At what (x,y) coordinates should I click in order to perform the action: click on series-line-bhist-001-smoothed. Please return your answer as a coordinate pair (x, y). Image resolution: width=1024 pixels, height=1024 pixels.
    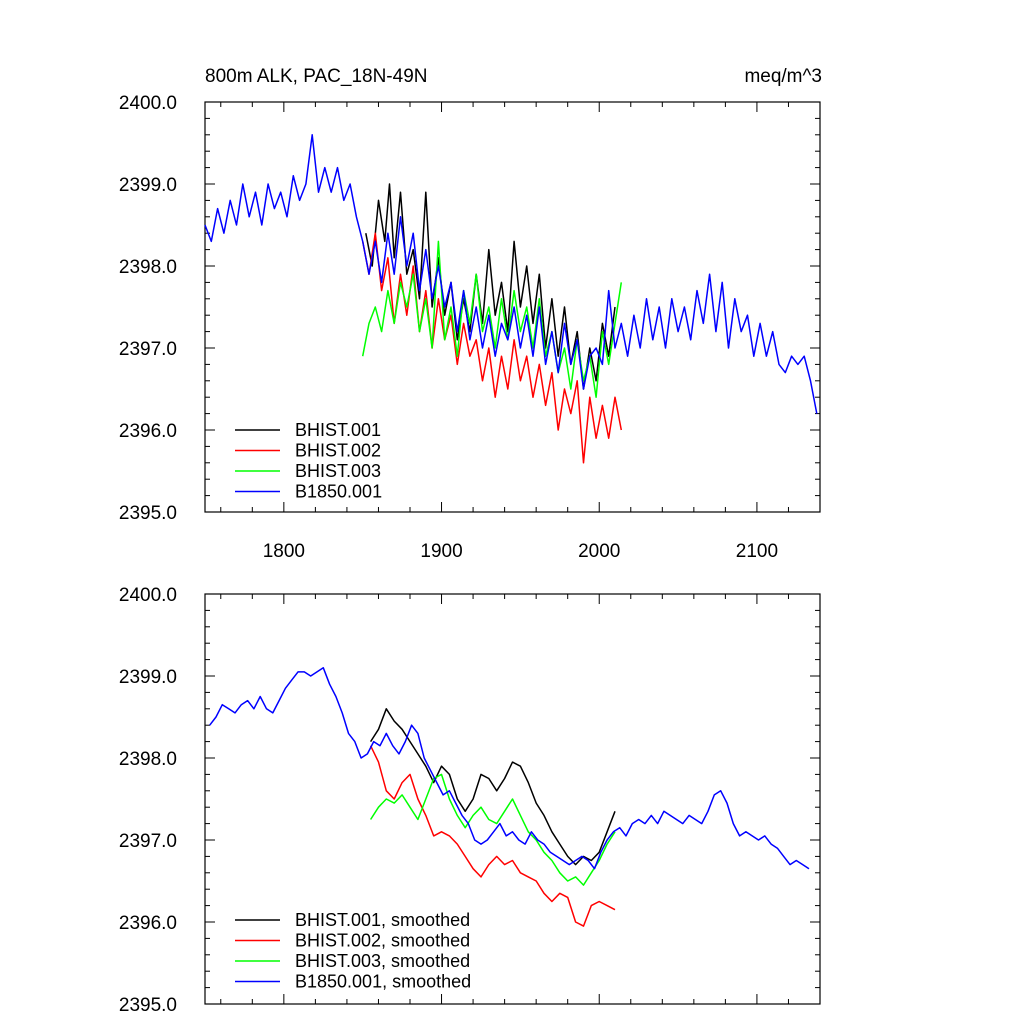
    Looking at the image, I should click on (492, 787).